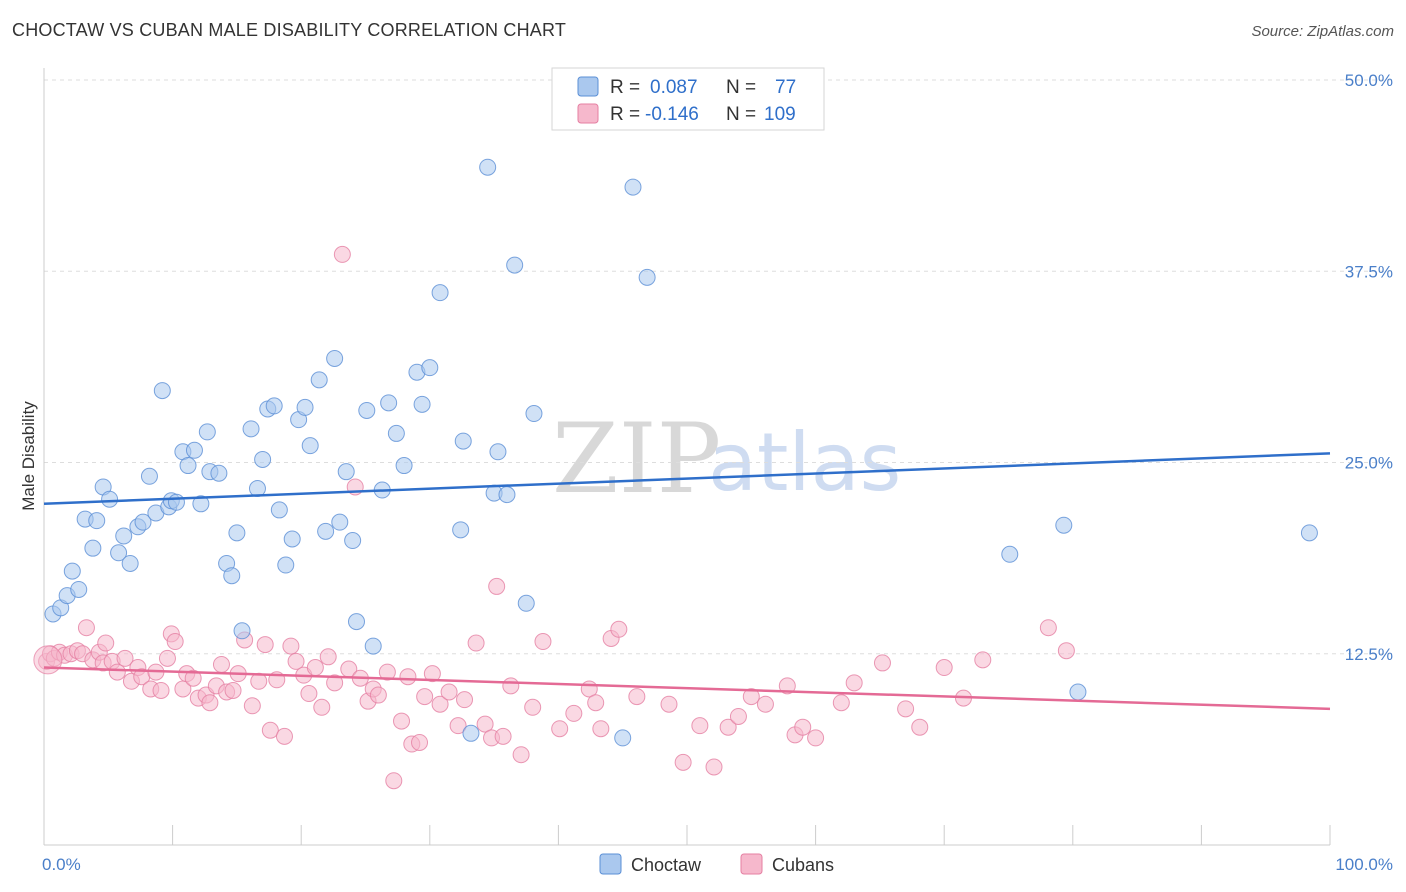 The height and width of the screenshot is (892, 1406). Describe the element at coordinates (803, 865) in the screenshot. I see `bottom-legend-cubans: Cubans` at that location.